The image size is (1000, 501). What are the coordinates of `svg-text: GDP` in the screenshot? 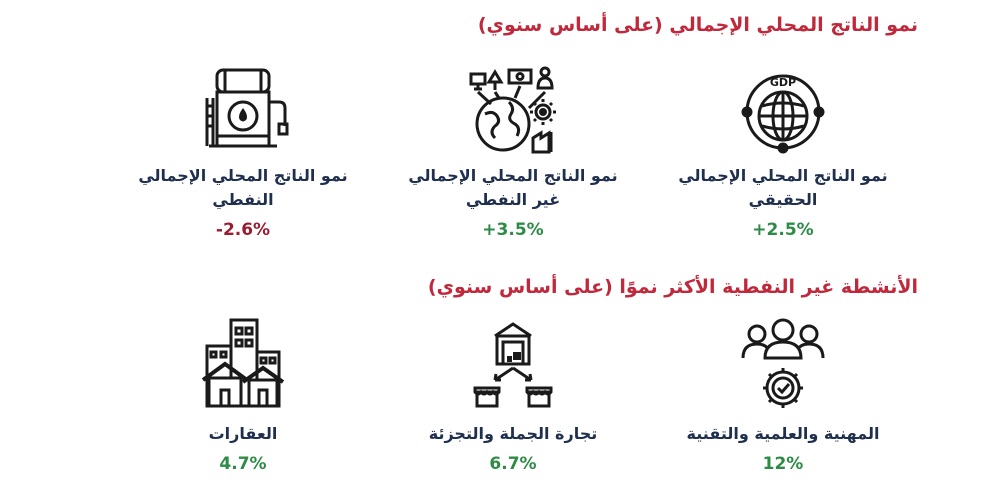 It's located at (783, 82).